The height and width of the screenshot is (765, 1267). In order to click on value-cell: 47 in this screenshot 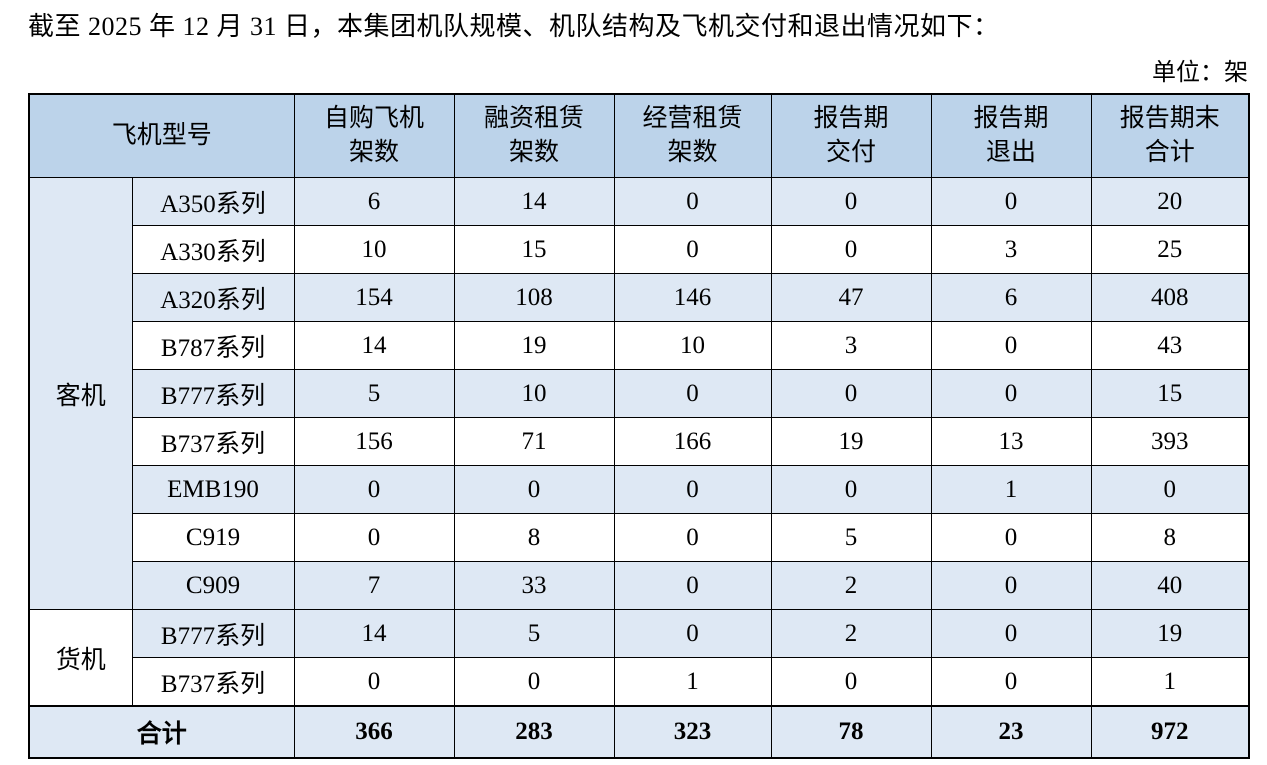, I will do `click(851, 298)`.